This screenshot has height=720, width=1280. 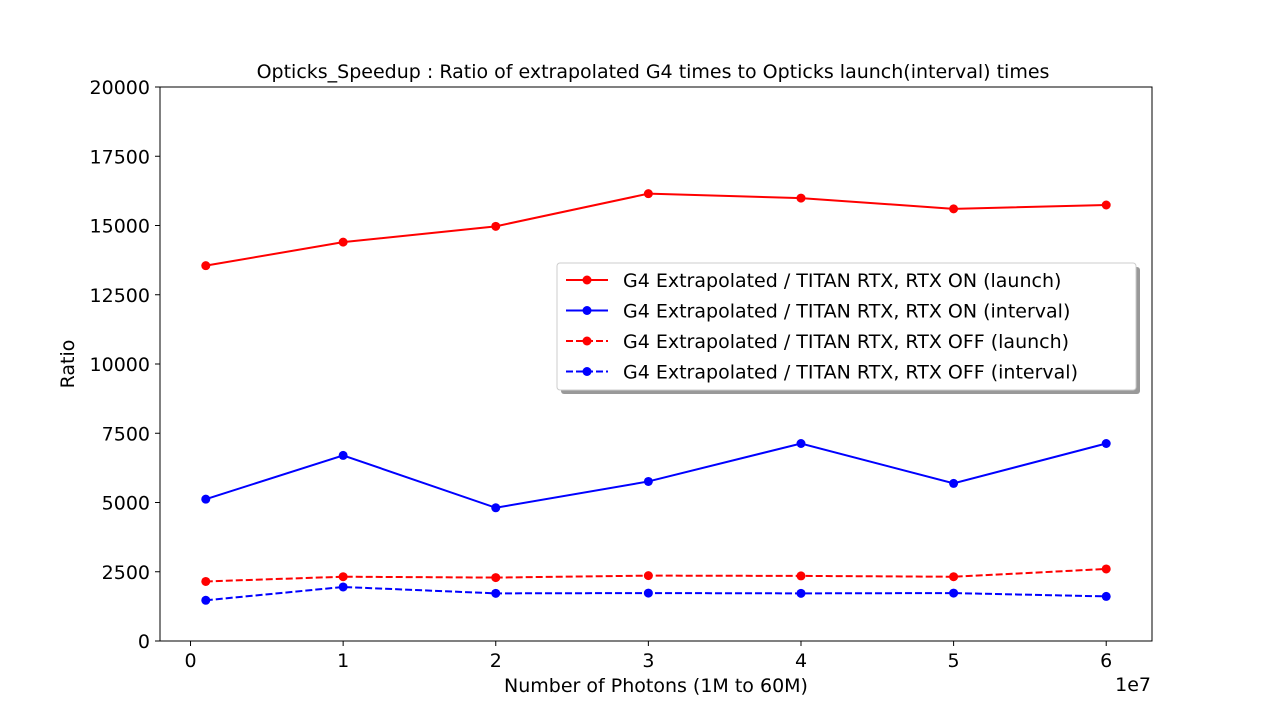 I want to click on legend-box, so click(x=846, y=326).